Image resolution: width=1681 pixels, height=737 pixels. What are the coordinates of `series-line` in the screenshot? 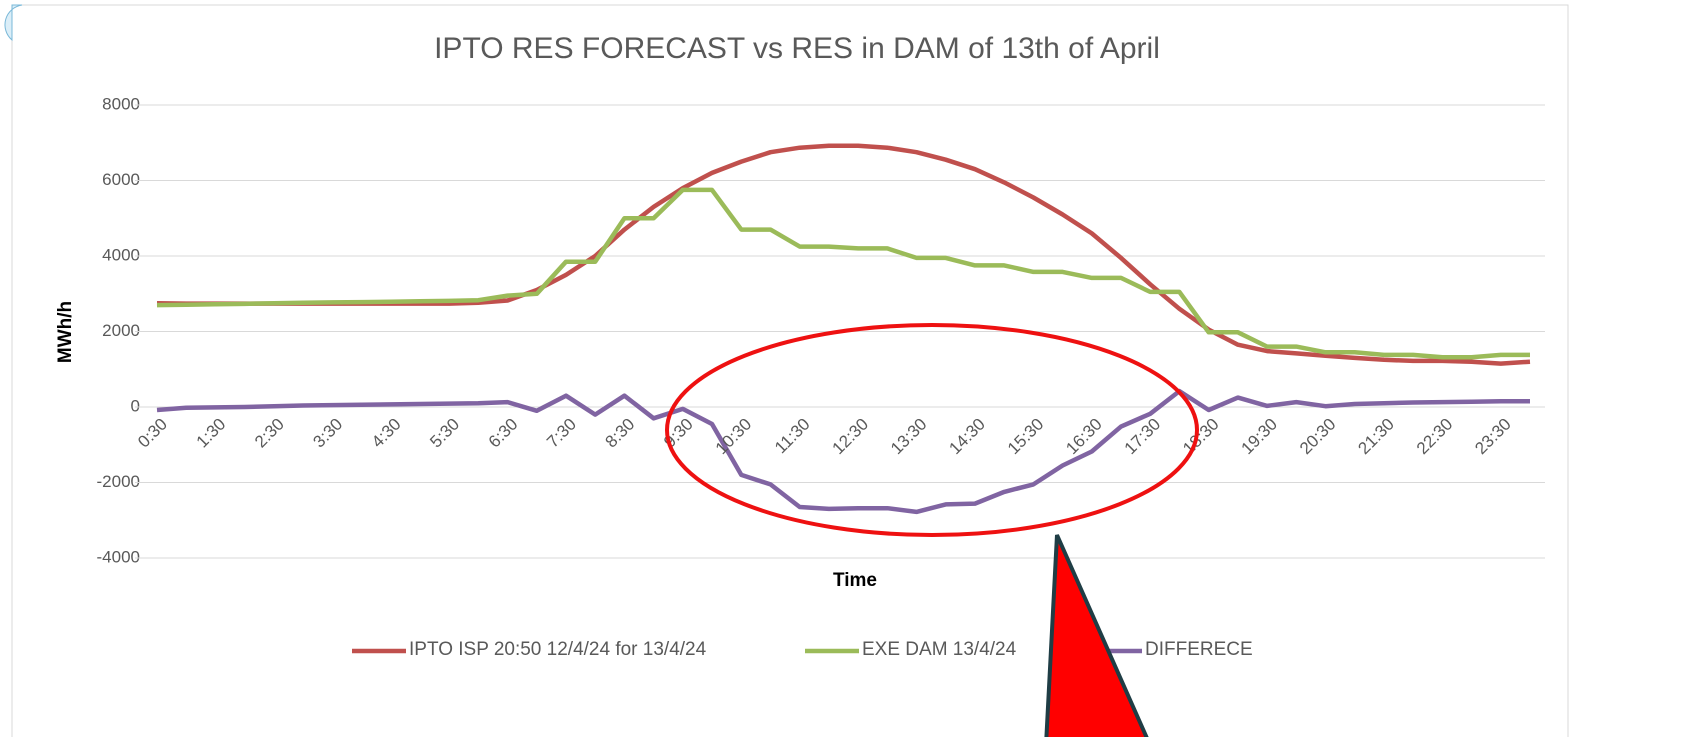 It's located at (843, 451).